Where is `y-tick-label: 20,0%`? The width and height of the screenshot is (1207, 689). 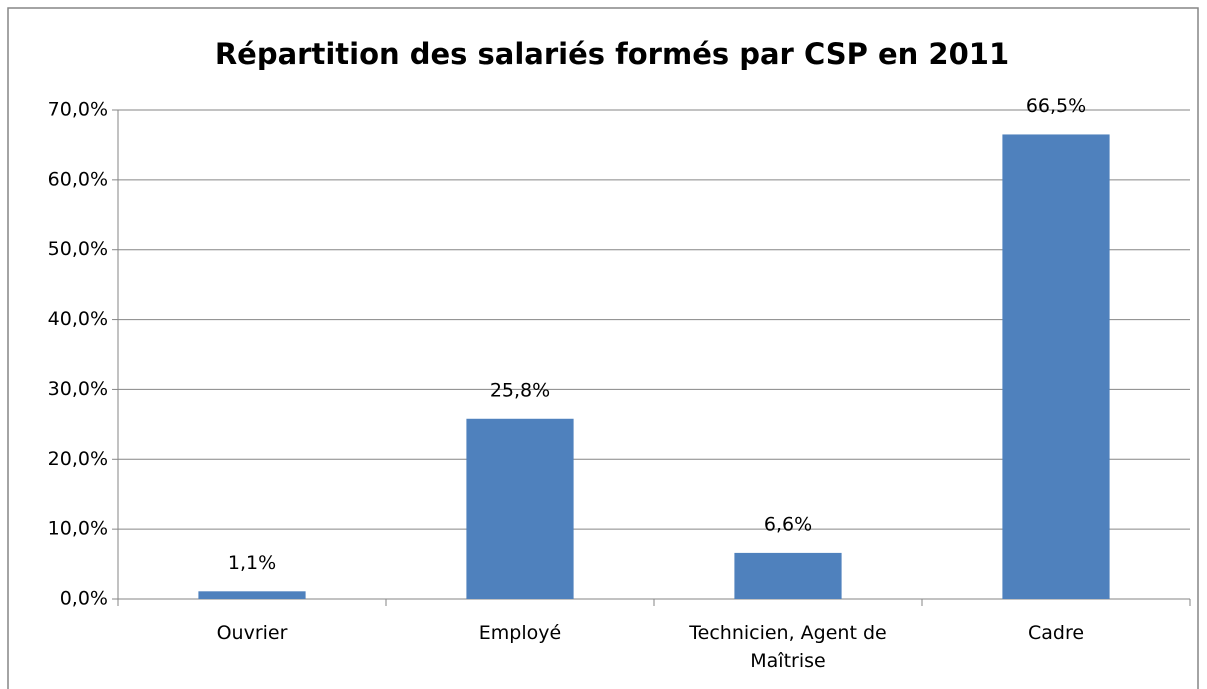
y-tick-label: 20,0% is located at coordinates (78, 459).